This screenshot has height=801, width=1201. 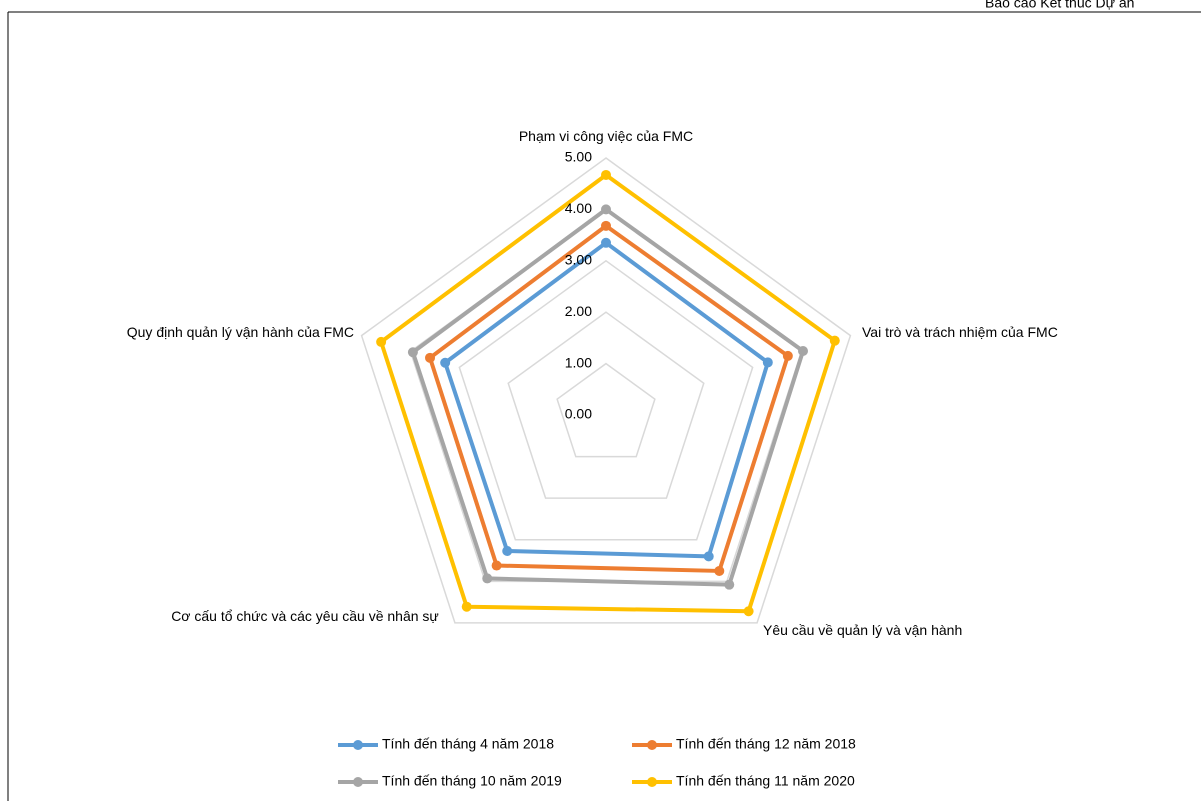 What do you see at coordinates (960, 332) in the screenshot?
I see `category-label: Vai trò và trách nhiệm của FMC` at bounding box center [960, 332].